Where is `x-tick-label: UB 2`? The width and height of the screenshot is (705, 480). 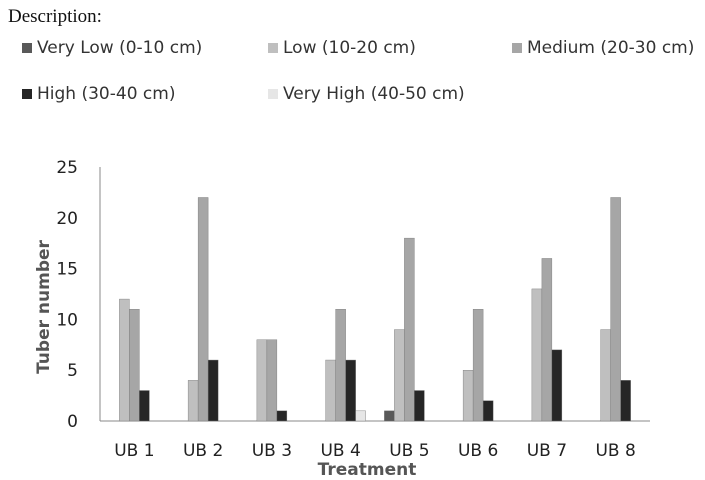 x-tick-label: UB 2 is located at coordinates (203, 451).